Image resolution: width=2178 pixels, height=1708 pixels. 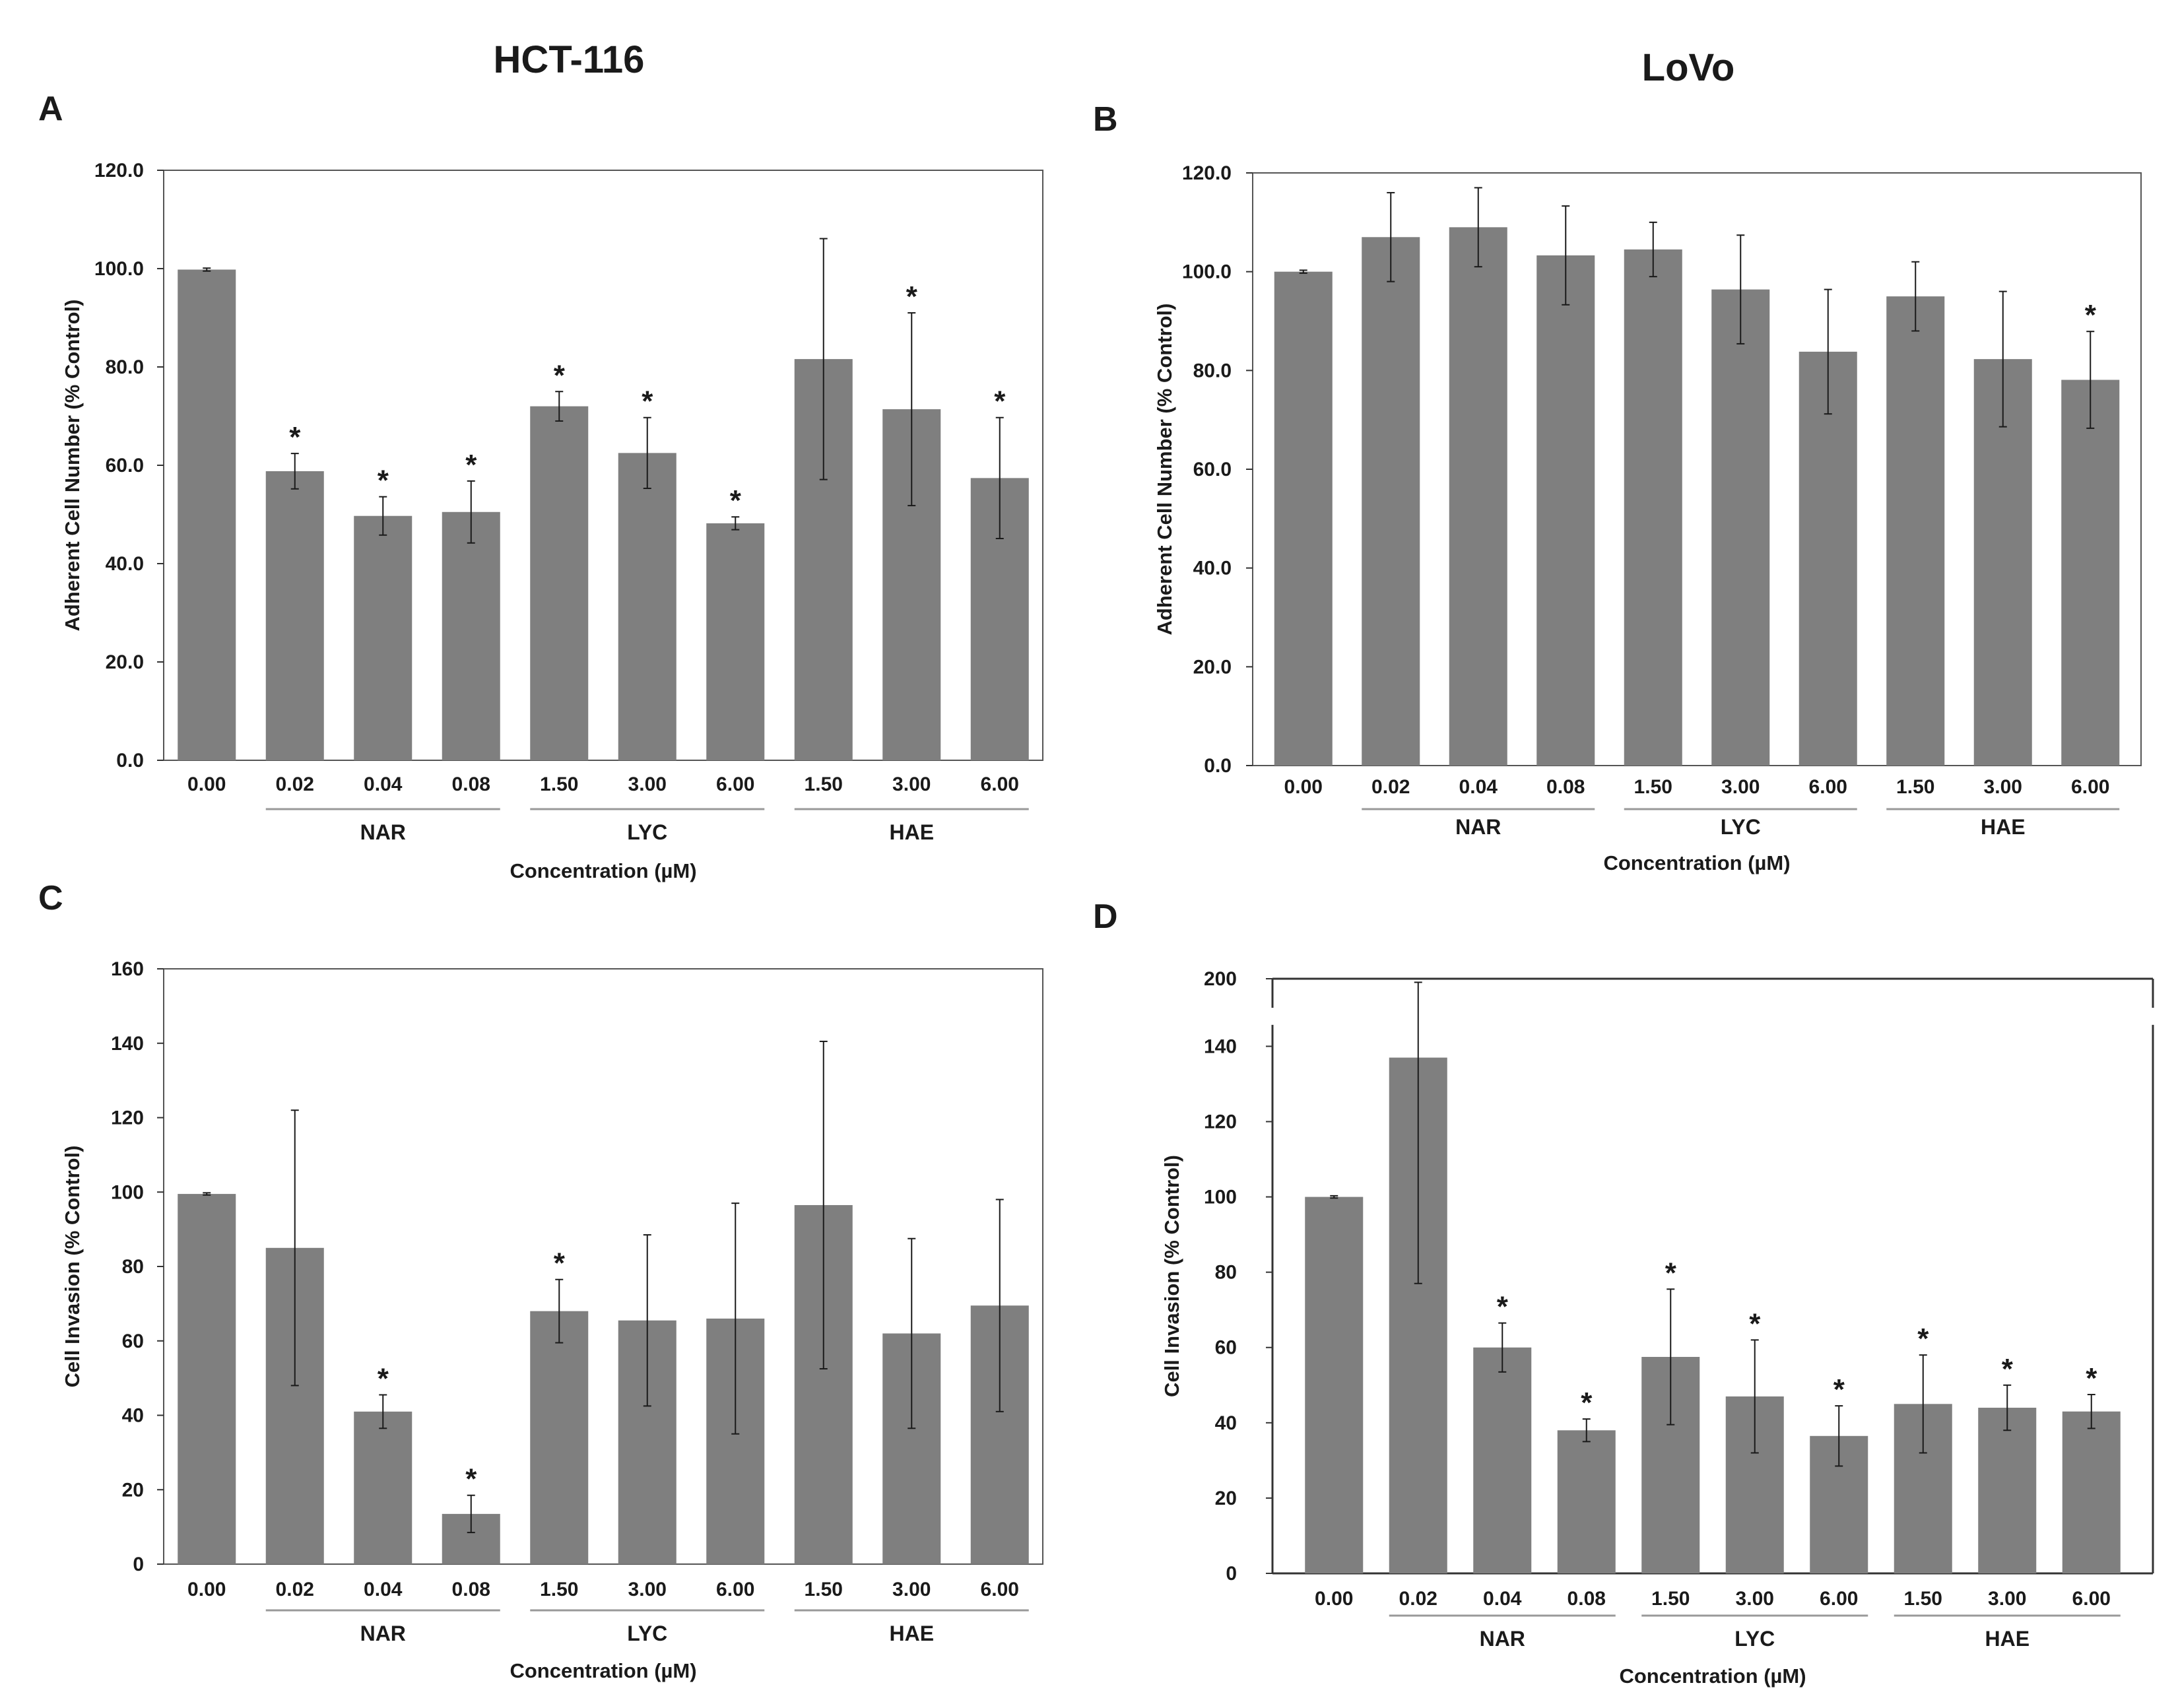 I want to click on panel-letter-a: A, so click(x=50, y=109).